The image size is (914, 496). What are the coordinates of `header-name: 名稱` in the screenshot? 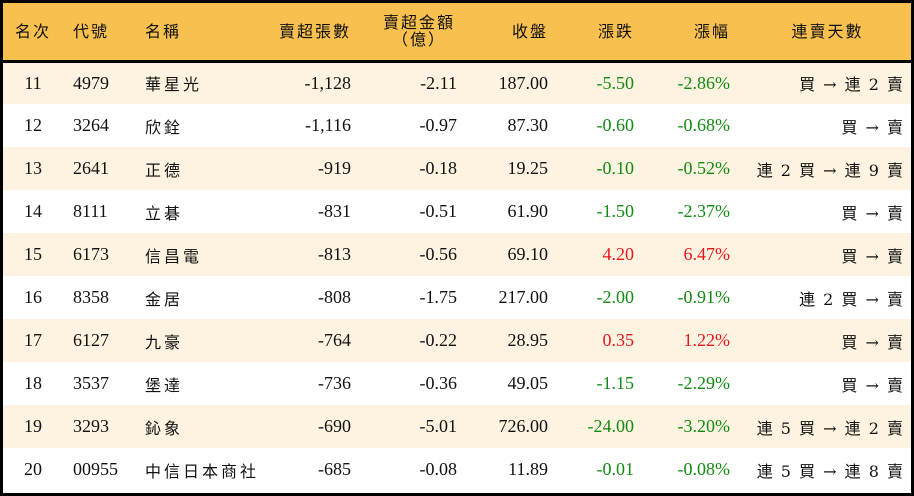 It's located at (163, 31).